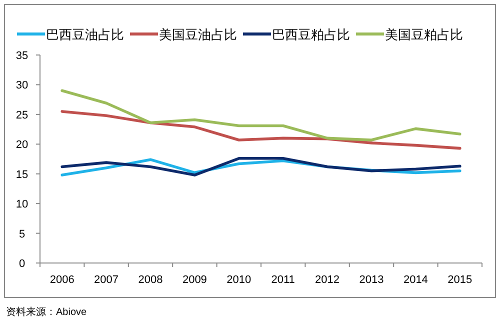  Describe the element at coordinates (62, 280) in the screenshot. I see `x-tick-label: 2006` at that location.